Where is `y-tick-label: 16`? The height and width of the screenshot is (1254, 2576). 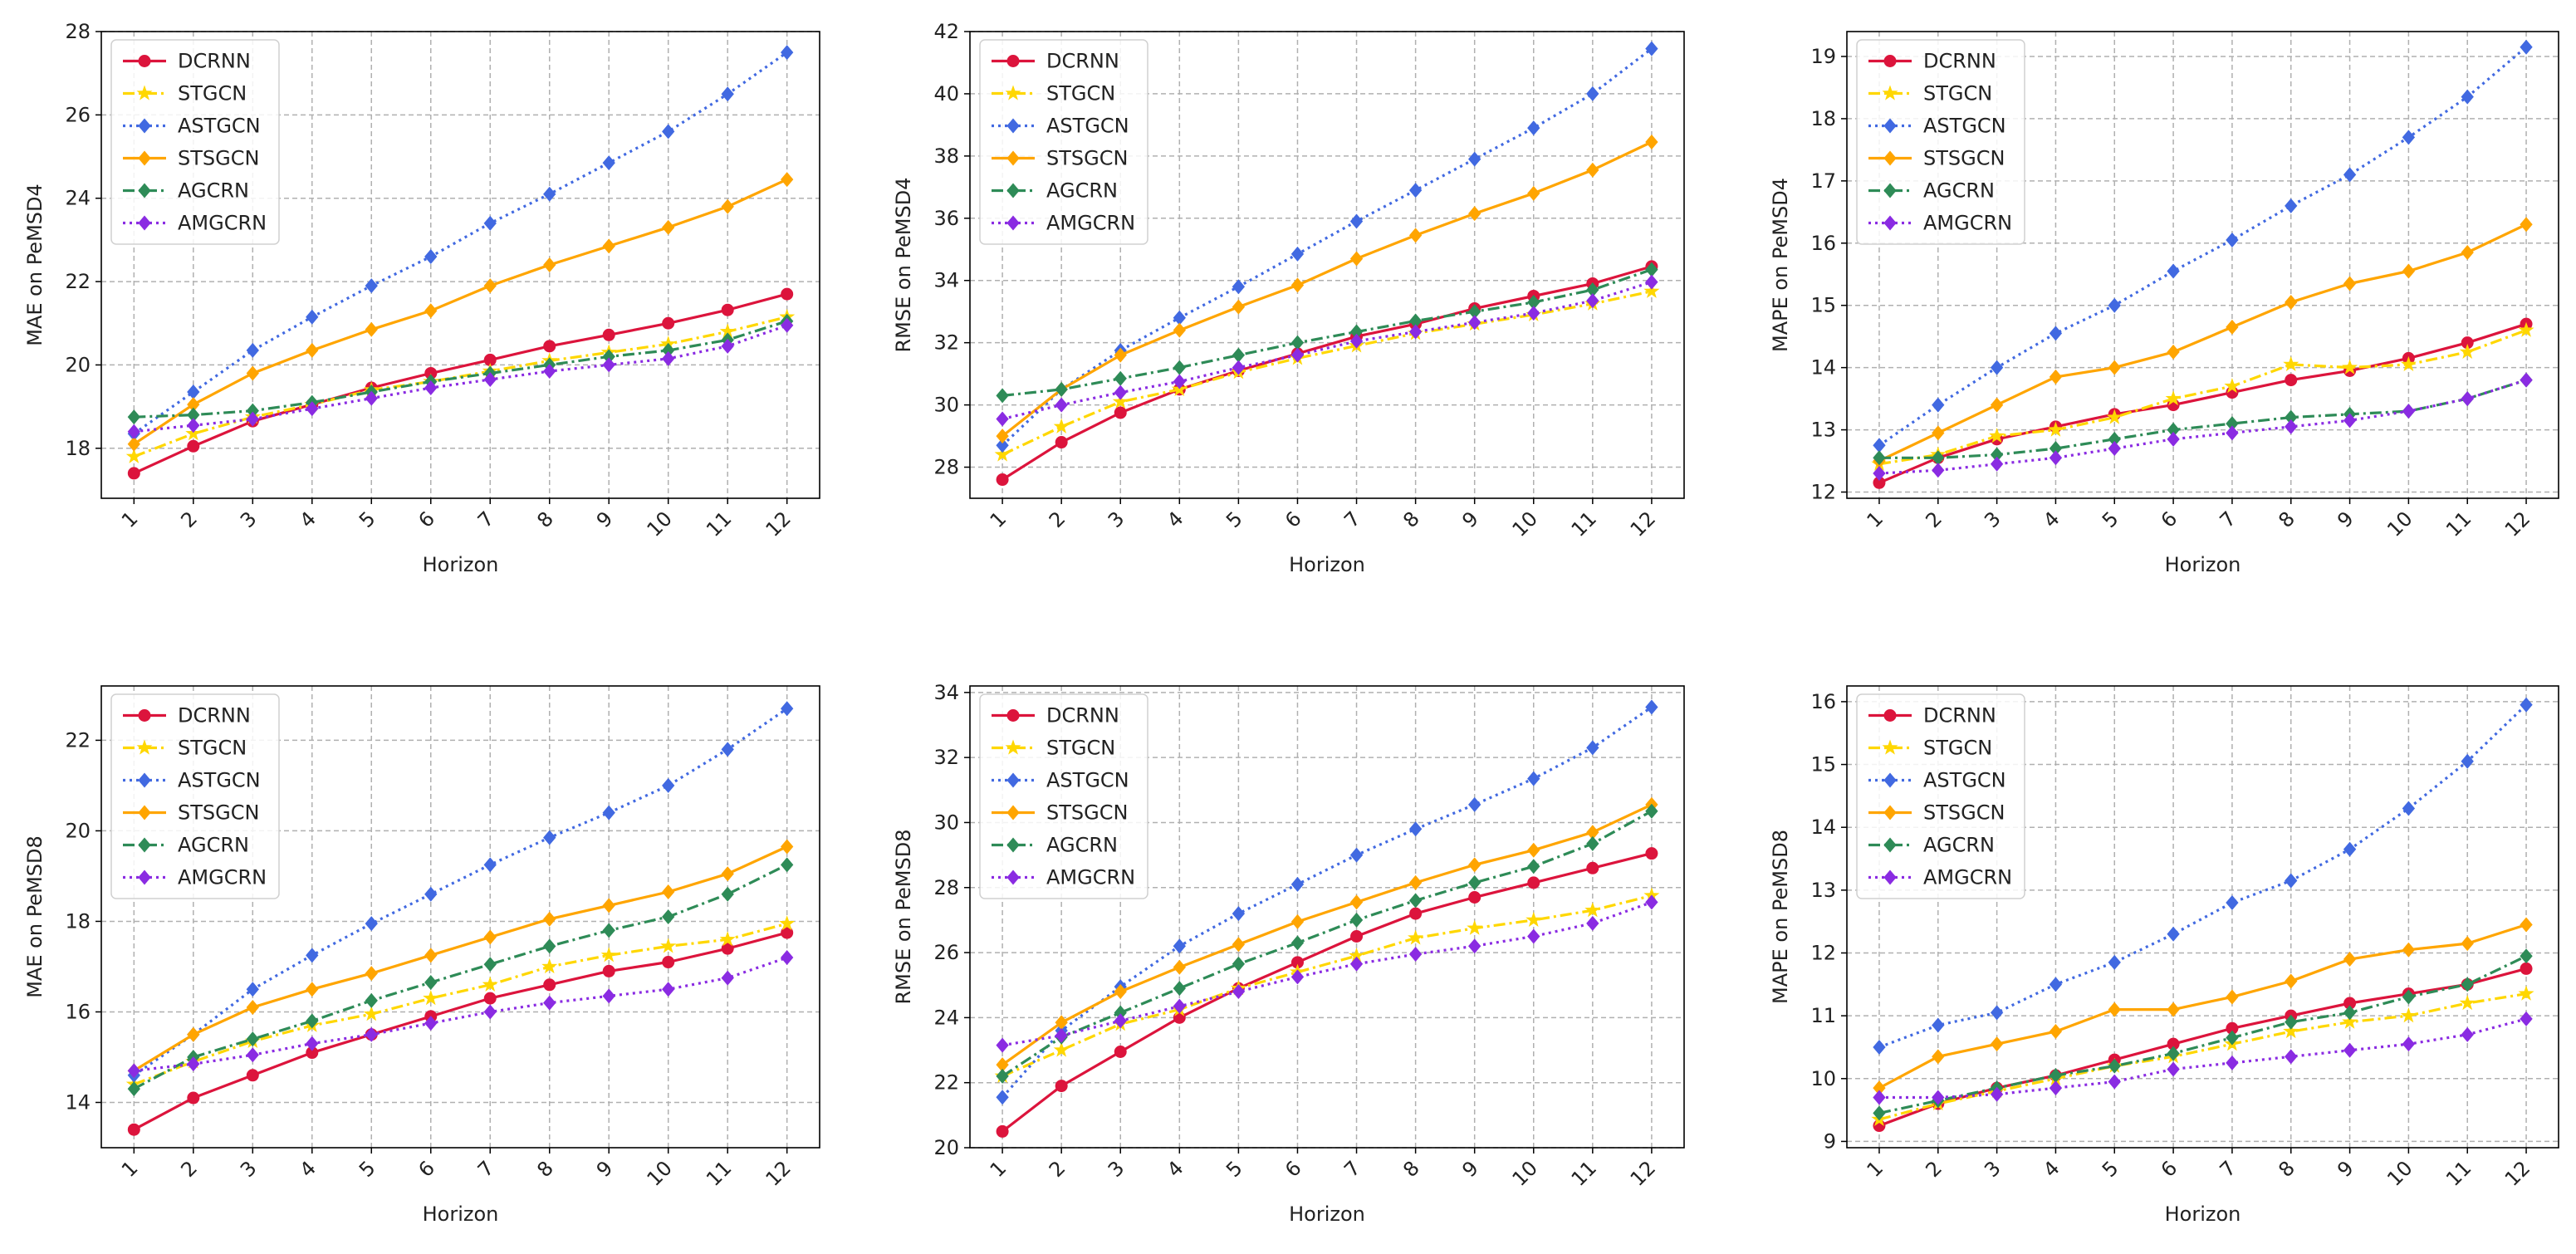 y-tick-label: 16 is located at coordinates (78, 1011).